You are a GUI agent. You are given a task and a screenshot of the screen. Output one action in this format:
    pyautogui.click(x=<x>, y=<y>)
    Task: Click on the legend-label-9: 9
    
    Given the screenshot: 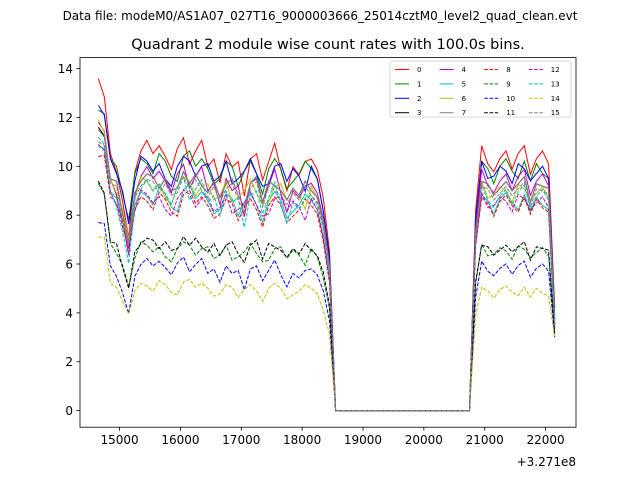 What is the action you would take?
    pyautogui.click(x=508, y=84)
    